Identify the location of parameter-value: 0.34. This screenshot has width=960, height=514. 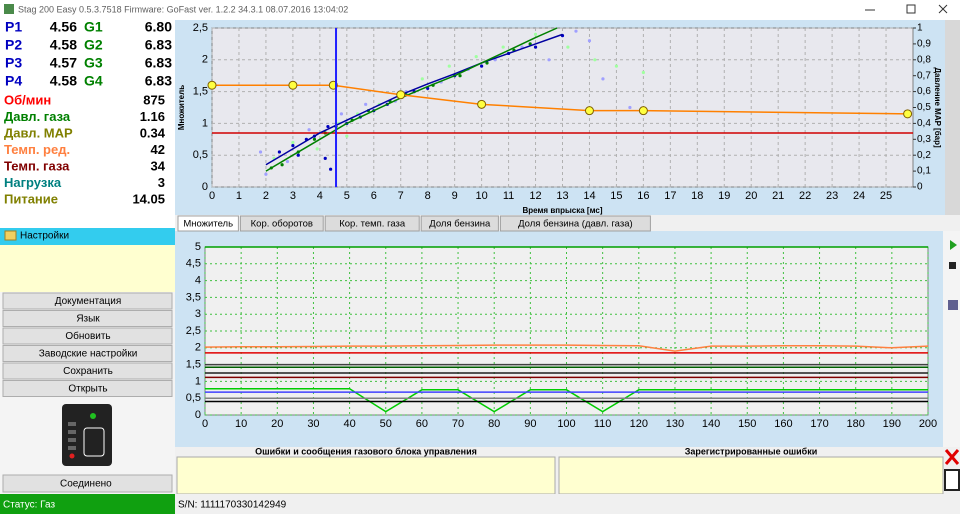
(153, 132).